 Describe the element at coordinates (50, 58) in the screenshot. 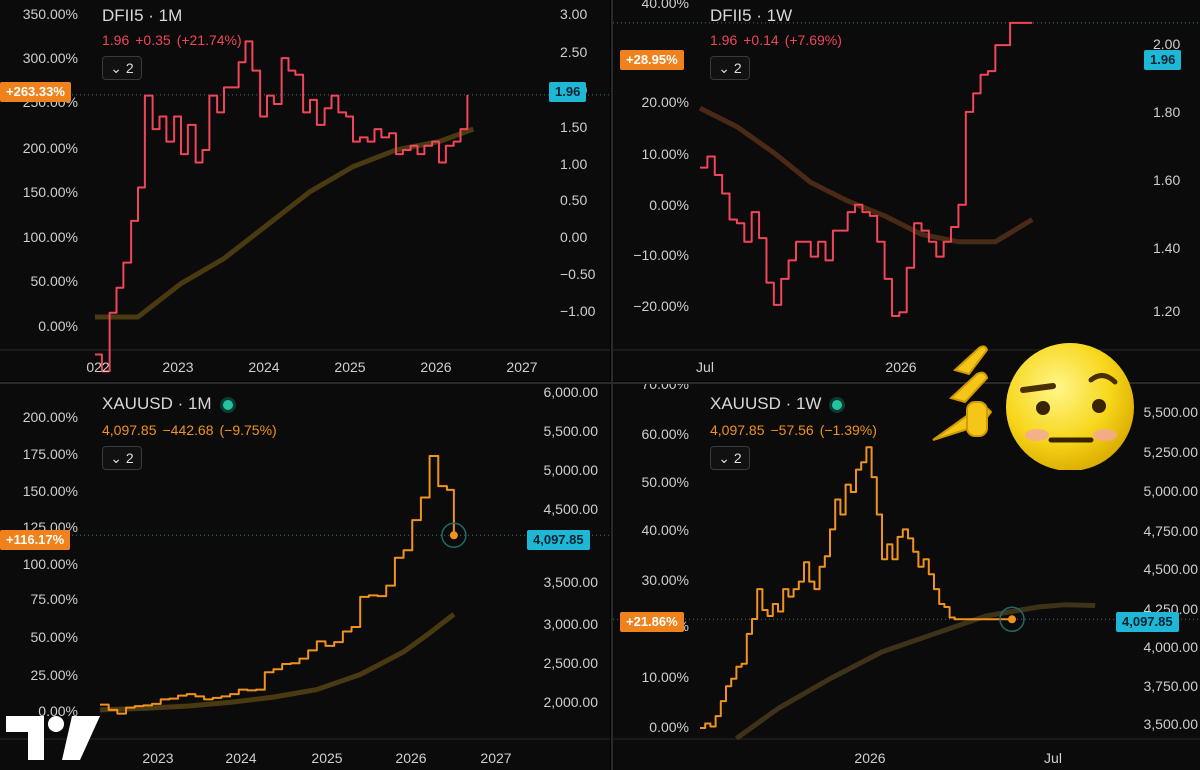

I see `left-axis-tick-label: 300.00%` at that location.